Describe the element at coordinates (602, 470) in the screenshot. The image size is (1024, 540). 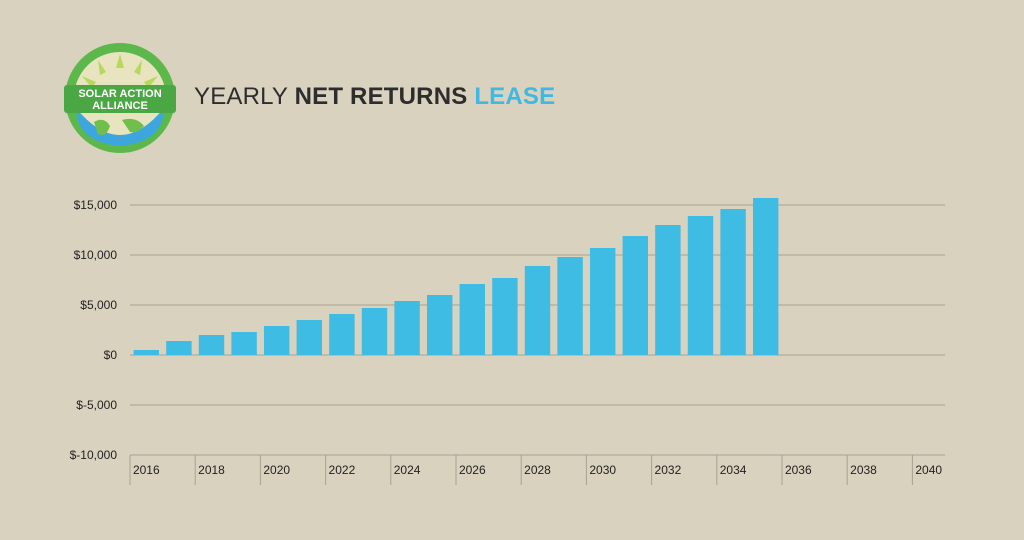
I see `x-tick-label: 2030` at that location.